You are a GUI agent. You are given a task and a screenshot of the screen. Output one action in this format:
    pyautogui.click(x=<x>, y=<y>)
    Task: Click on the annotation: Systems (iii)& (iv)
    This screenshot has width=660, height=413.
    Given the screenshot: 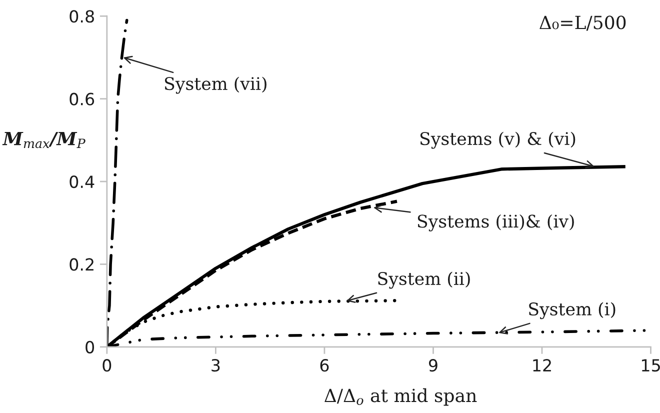 What is the action you would take?
    pyautogui.click(x=496, y=223)
    